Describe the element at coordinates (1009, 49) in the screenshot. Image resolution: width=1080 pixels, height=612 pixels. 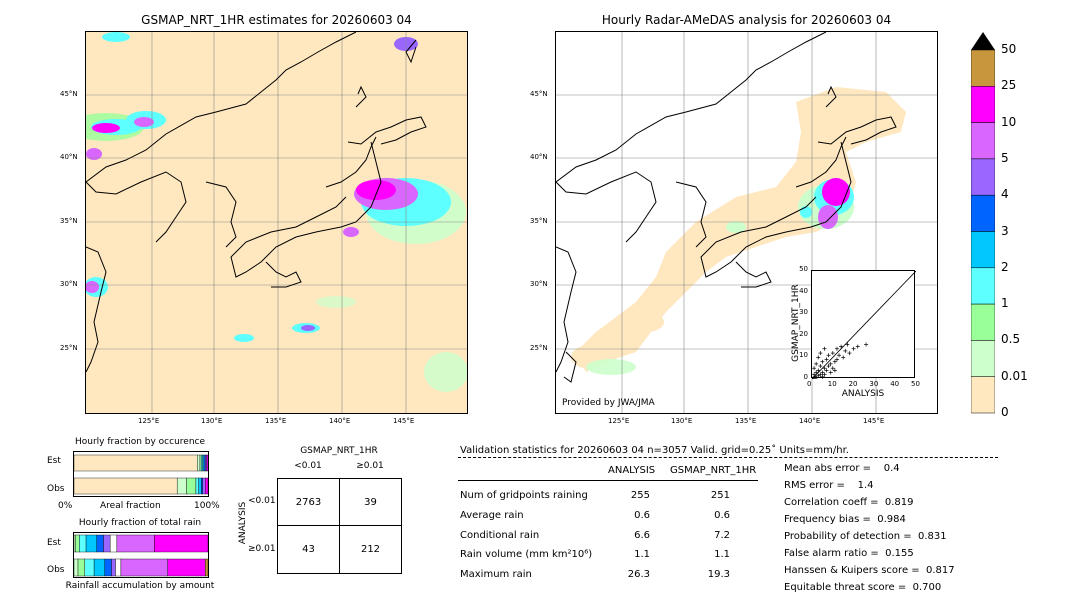
I see `colorbar-label: 50` at that location.